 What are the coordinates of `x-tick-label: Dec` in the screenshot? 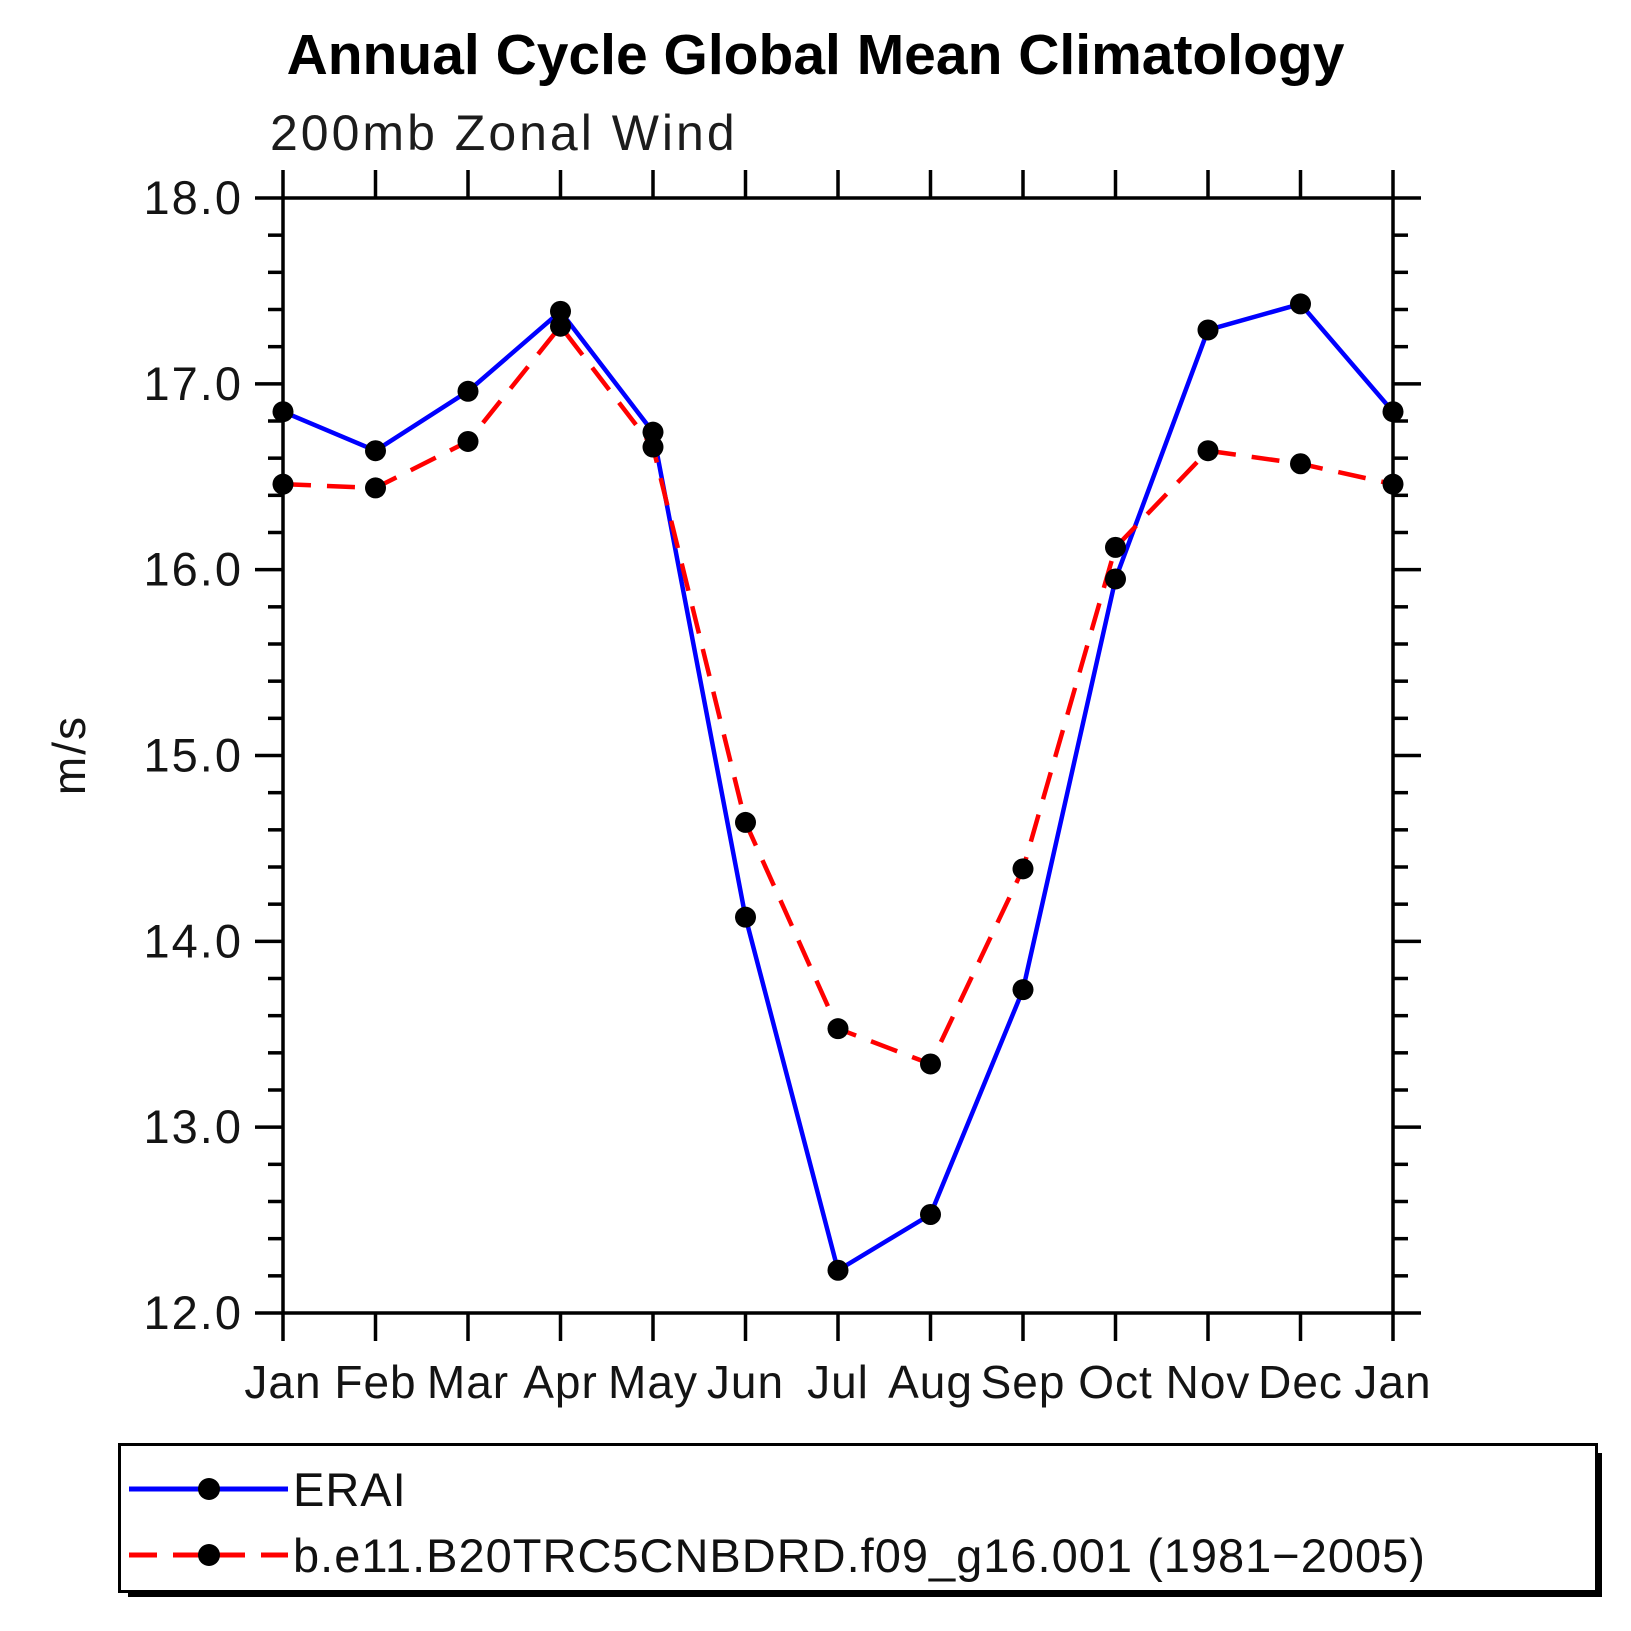 It's located at (1300, 1382).